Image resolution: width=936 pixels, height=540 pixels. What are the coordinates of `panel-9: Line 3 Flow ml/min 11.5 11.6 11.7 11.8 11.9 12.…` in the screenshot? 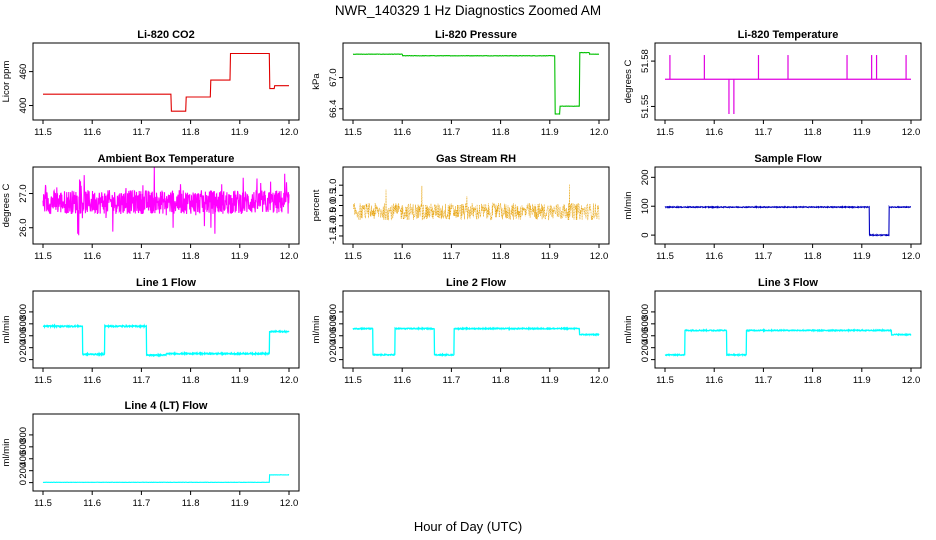 It's located at (772, 331).